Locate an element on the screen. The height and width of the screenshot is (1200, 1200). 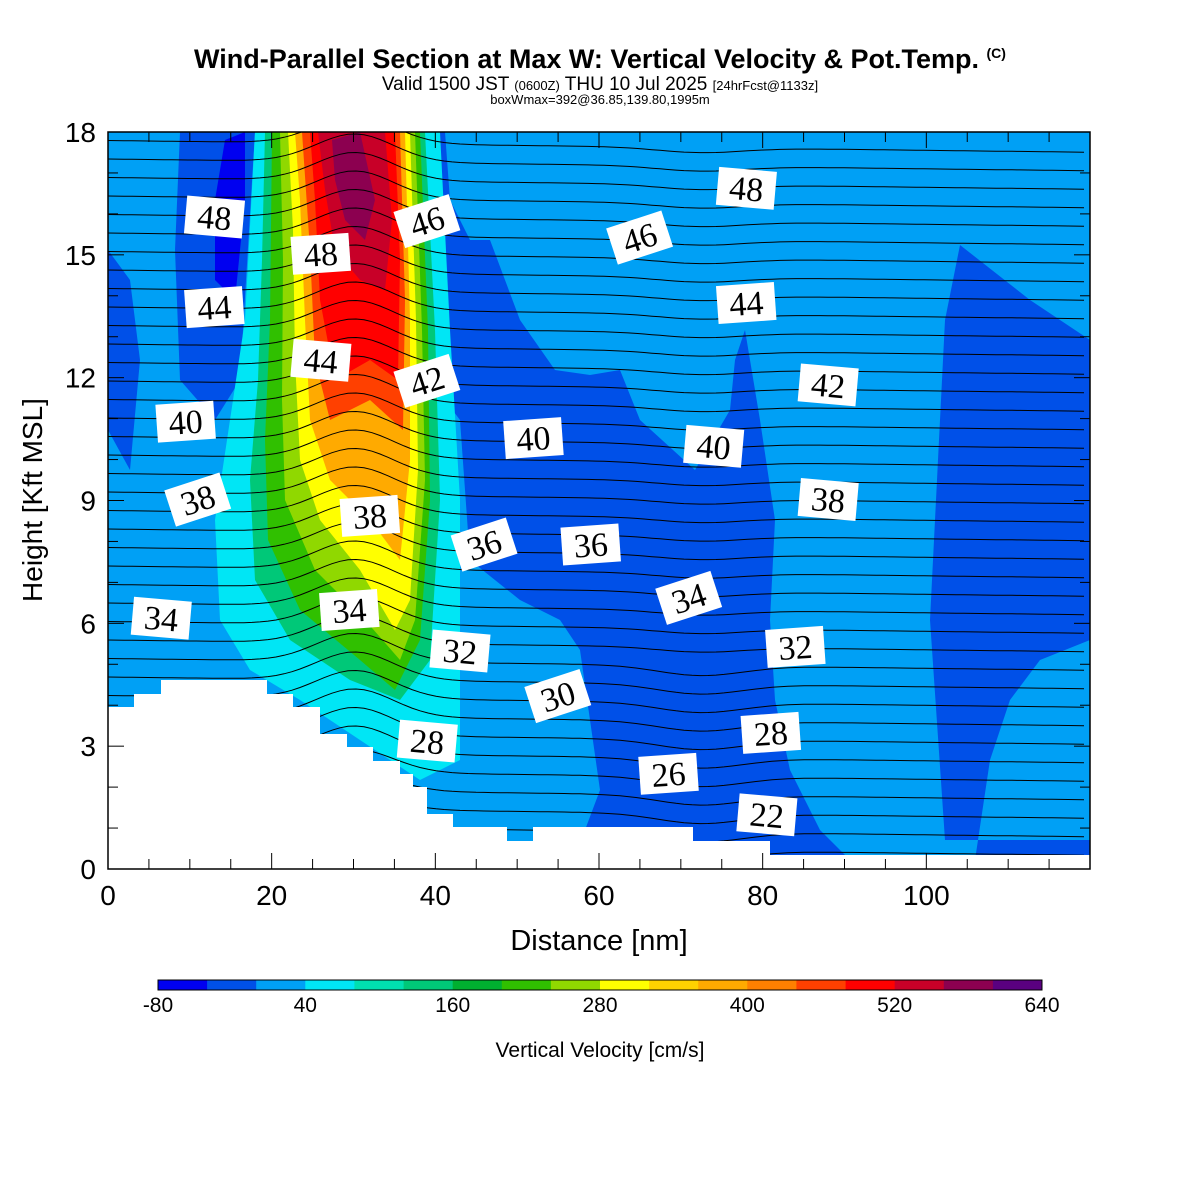
y-tick-label: 6 is located at coordinates (88, 623).